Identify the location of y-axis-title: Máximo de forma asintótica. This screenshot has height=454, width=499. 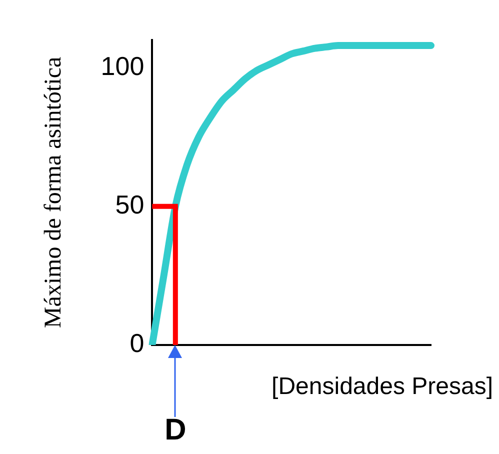
(53, 192).